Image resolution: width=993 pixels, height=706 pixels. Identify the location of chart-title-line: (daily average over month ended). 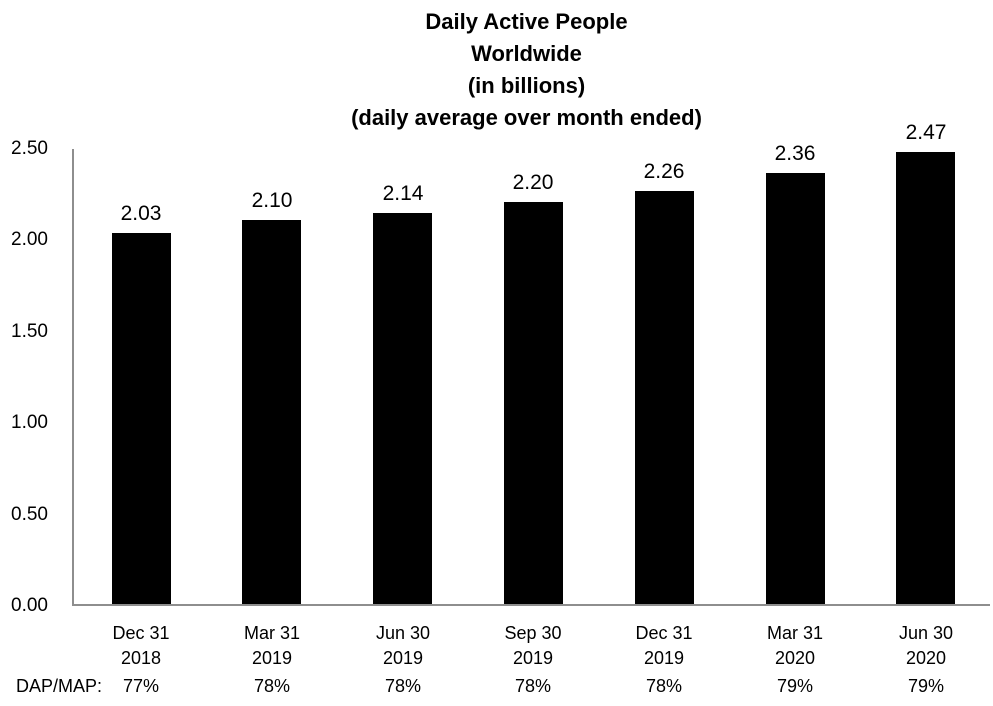
(526, 117).